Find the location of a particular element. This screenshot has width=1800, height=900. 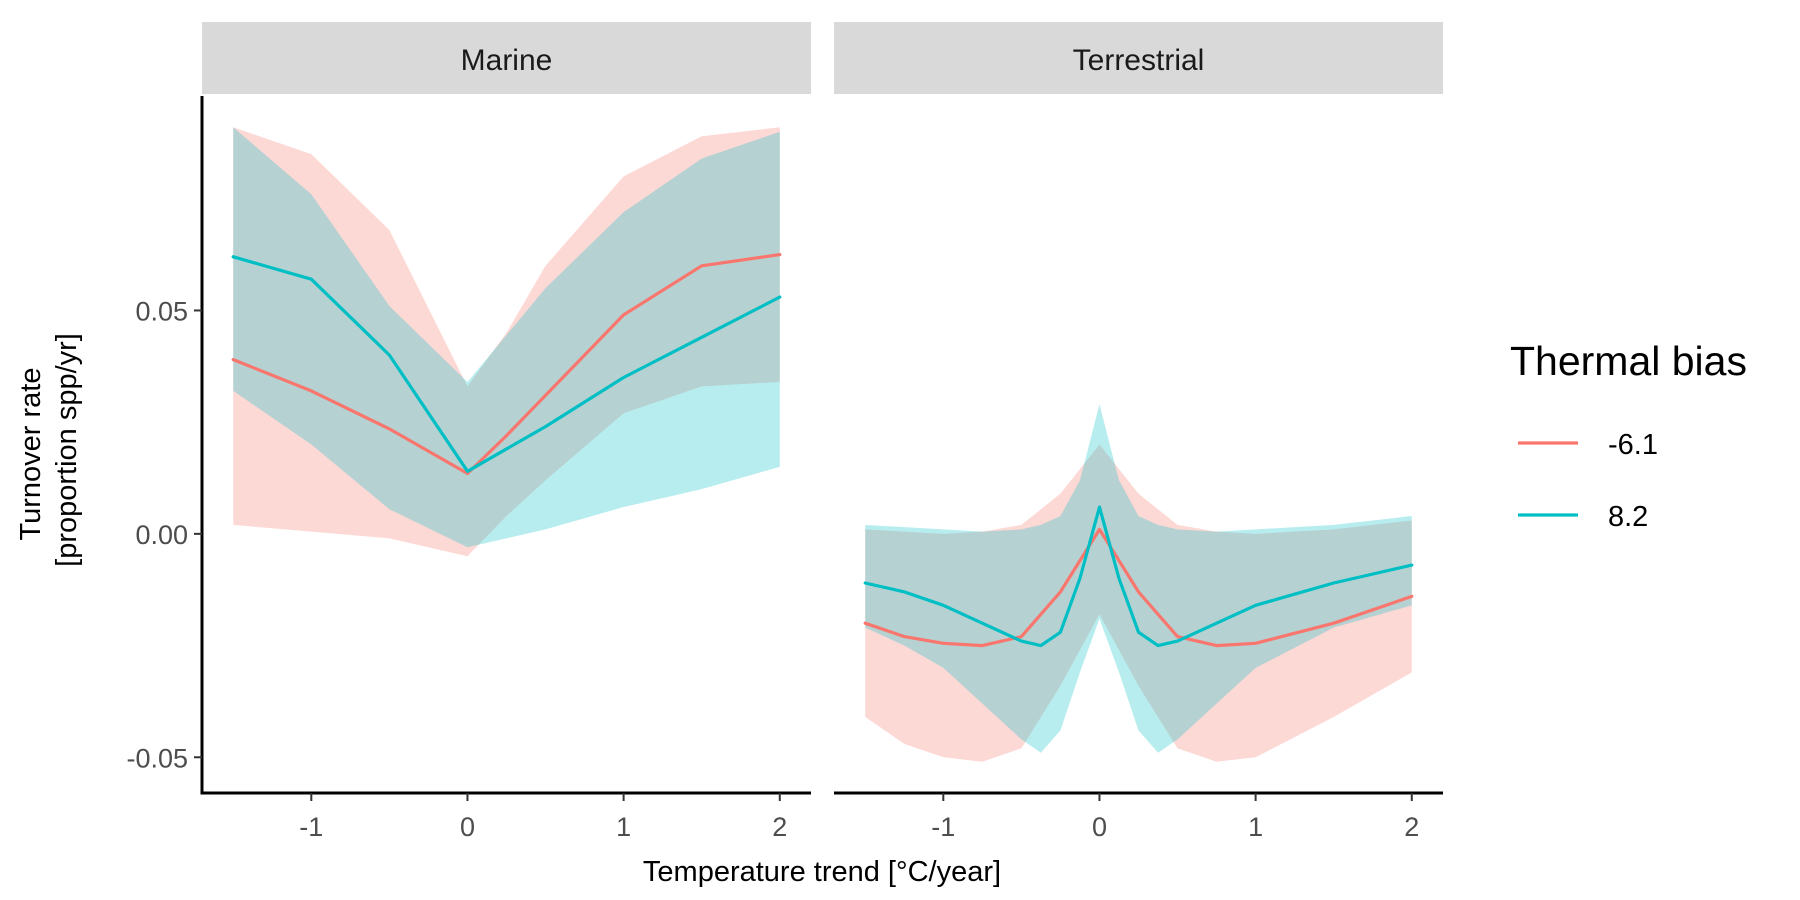

legend-label: -6.1 is located at coordinates (1633, 445).